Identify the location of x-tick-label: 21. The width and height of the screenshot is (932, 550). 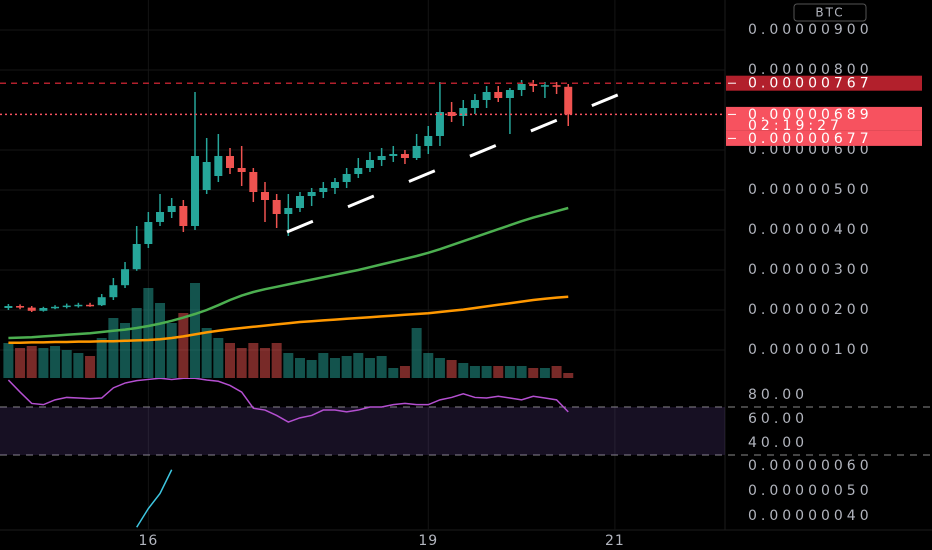
(615, 541).